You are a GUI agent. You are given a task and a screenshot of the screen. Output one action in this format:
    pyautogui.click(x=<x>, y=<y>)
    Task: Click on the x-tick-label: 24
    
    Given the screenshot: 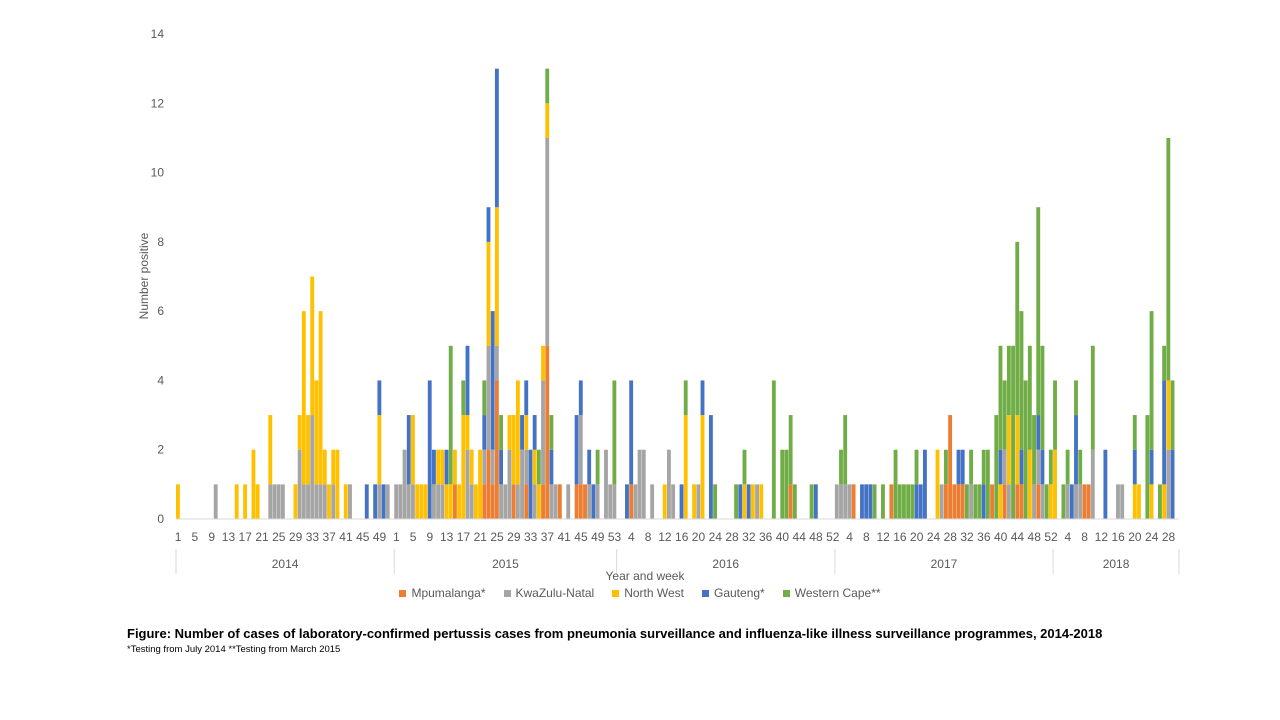 What is the action you would take?
    pyautogui.click(x=1152, y=537)
    